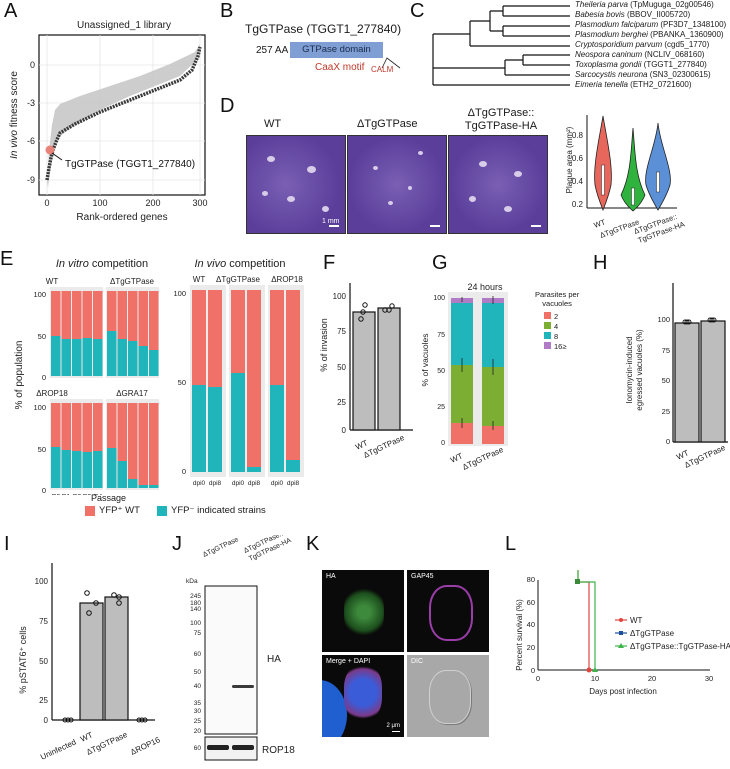 This screenshot has width=730, height=769. I want to click on svg-text: 10, so click(595, 678).